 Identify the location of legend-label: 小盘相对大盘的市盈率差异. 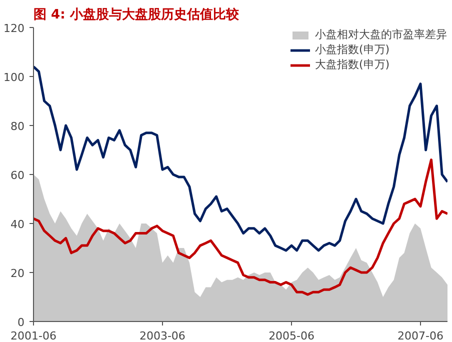
(381, 34).